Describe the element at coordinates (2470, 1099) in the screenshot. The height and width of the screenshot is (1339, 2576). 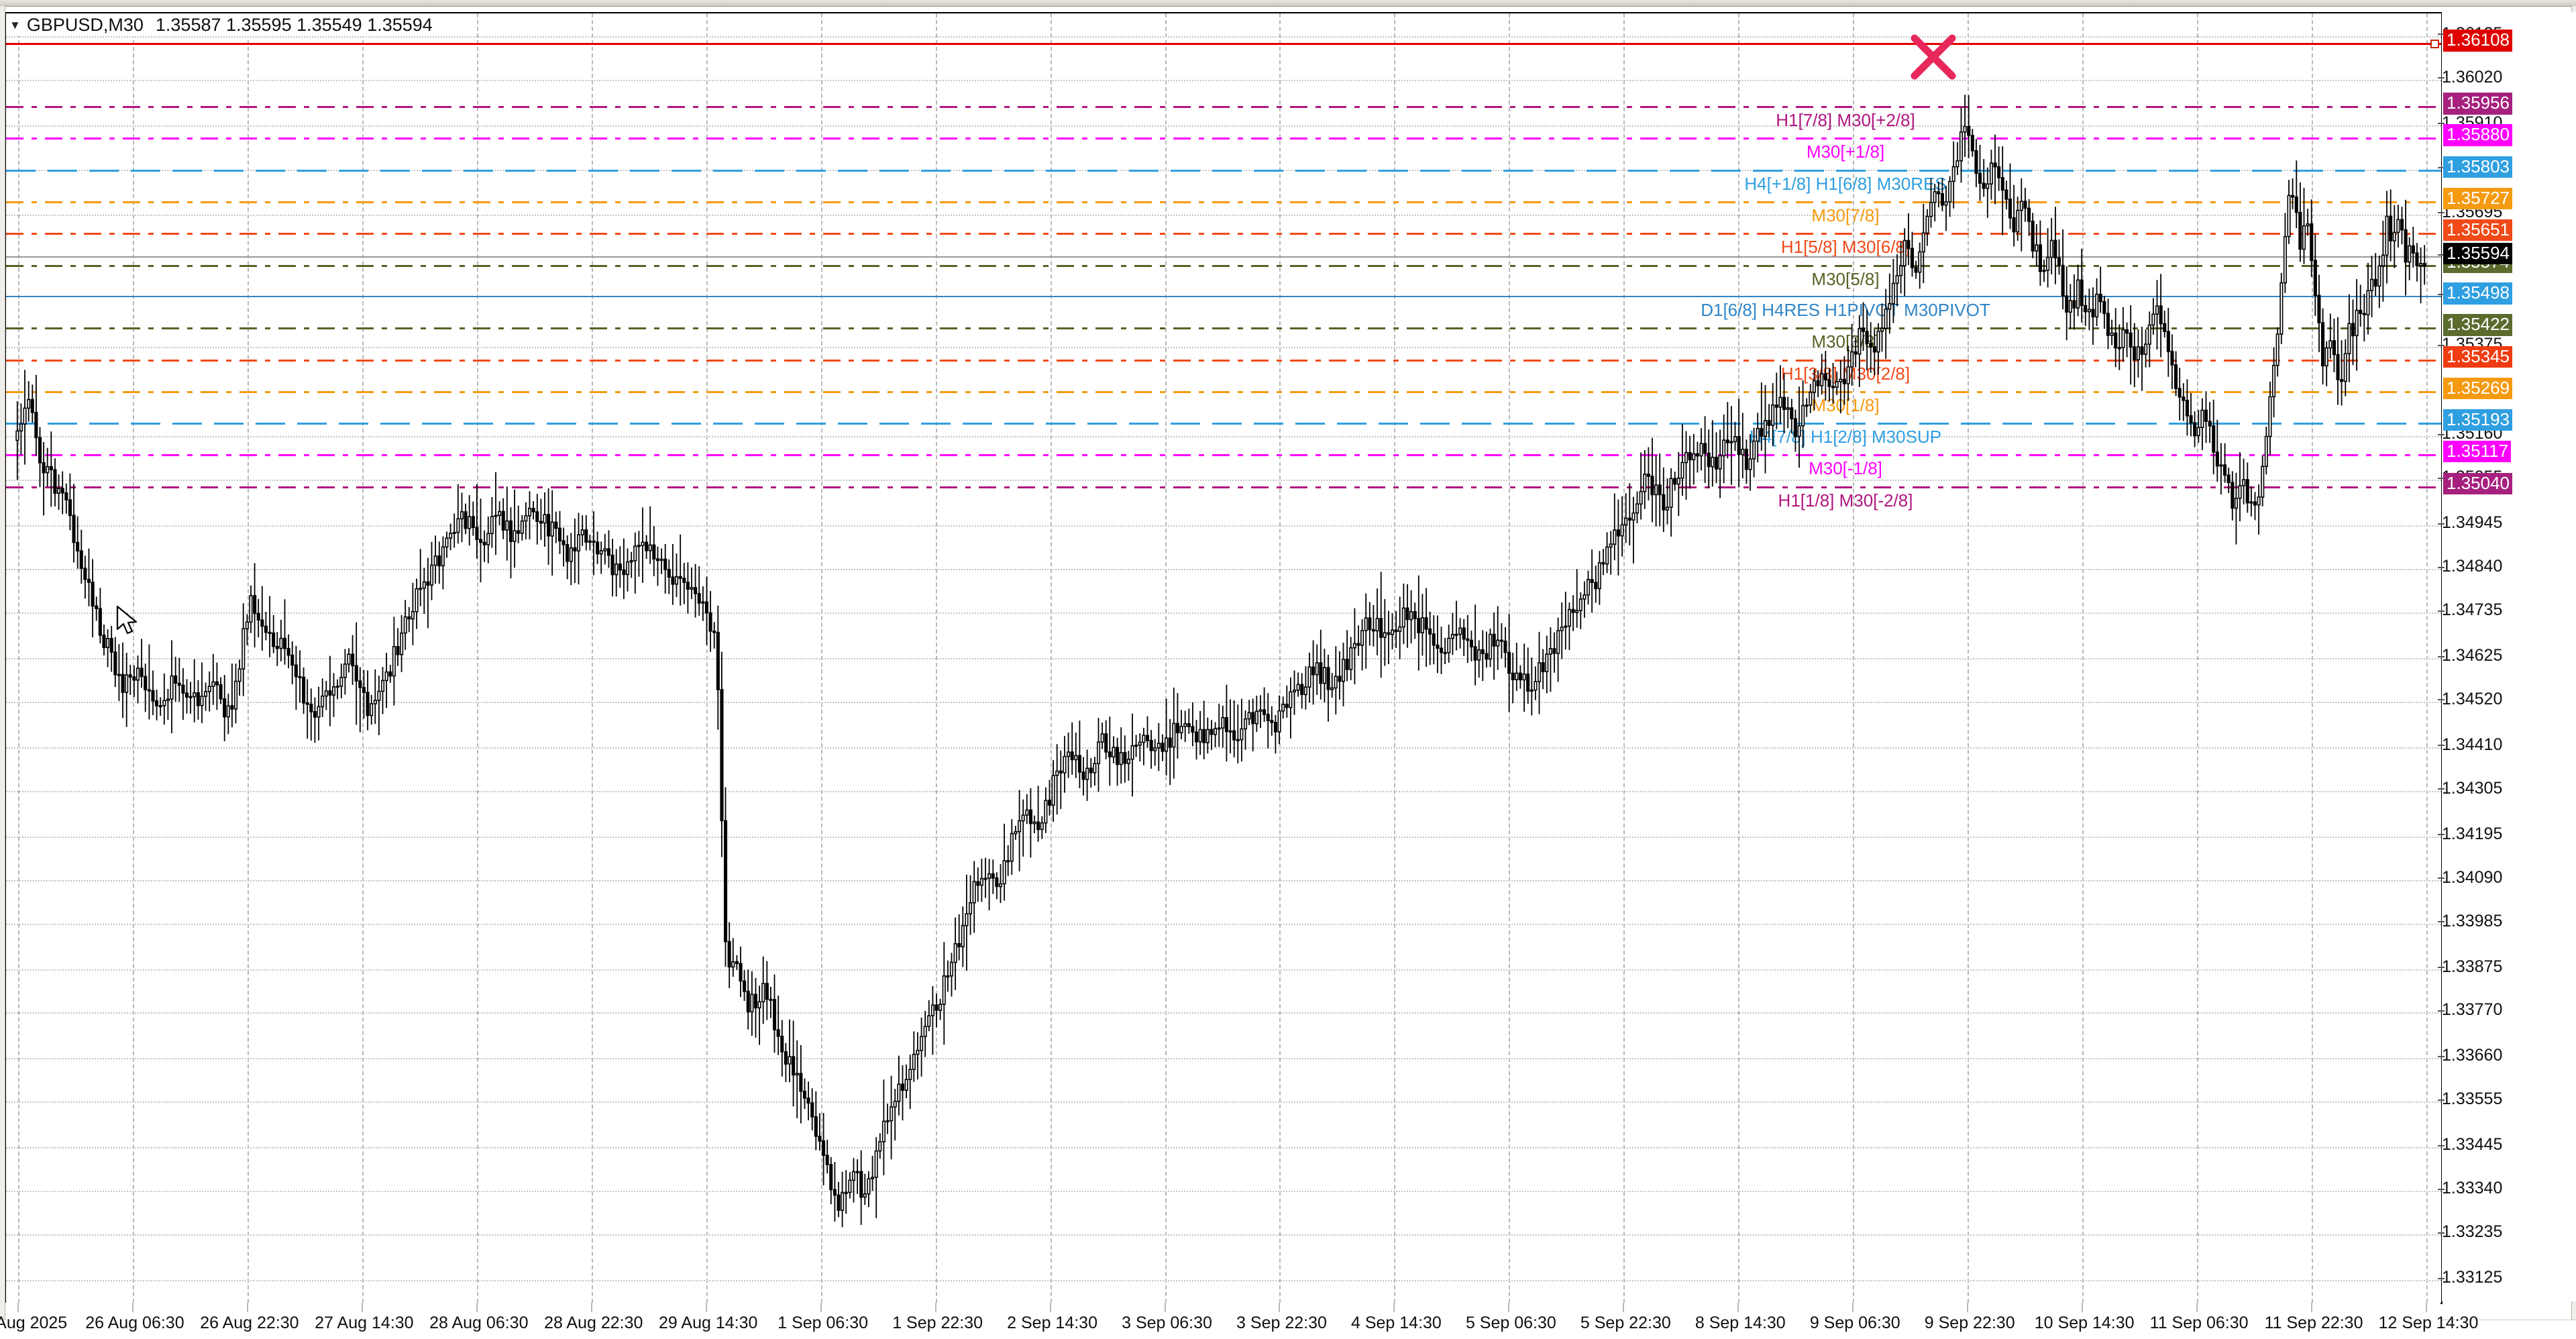
I see `price-tick-label: 1.33555` at that location.